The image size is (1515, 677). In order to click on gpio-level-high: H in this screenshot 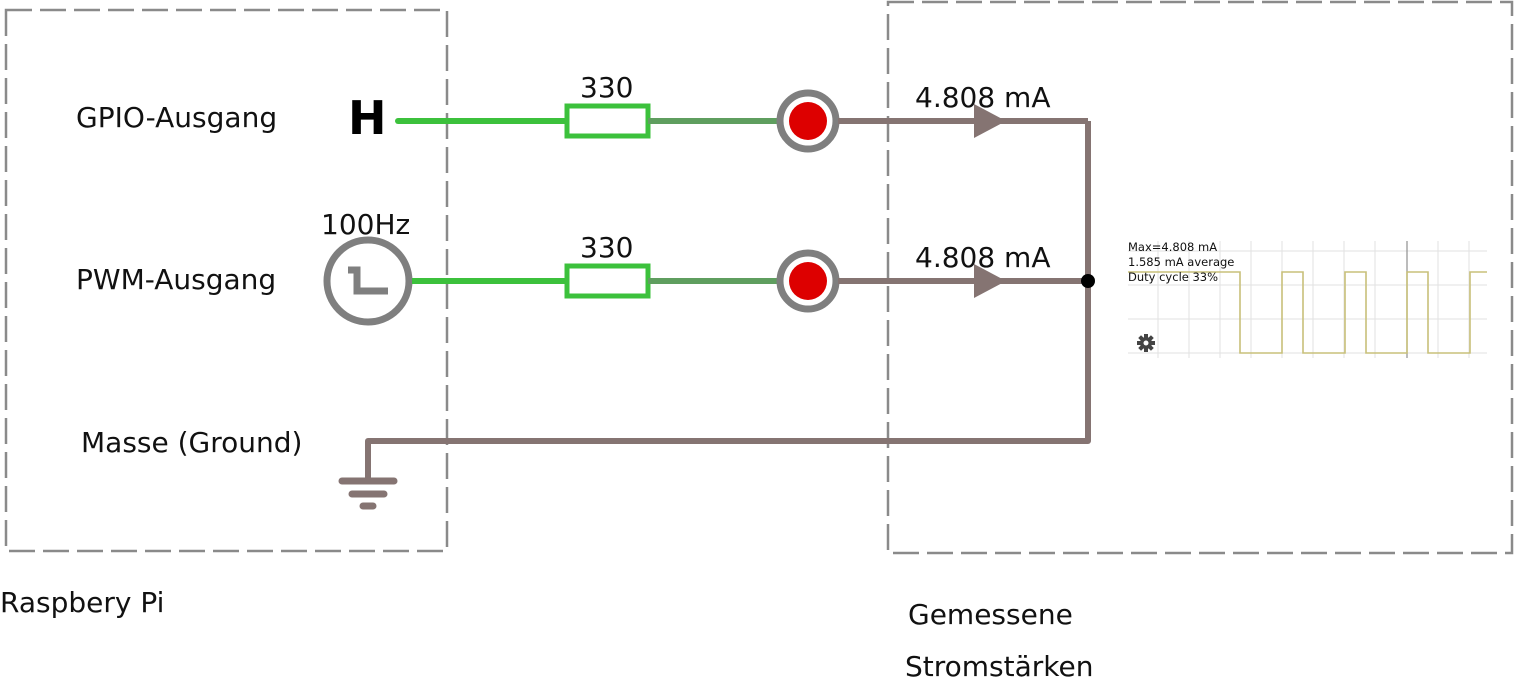, I will do `click(367, 118)`.